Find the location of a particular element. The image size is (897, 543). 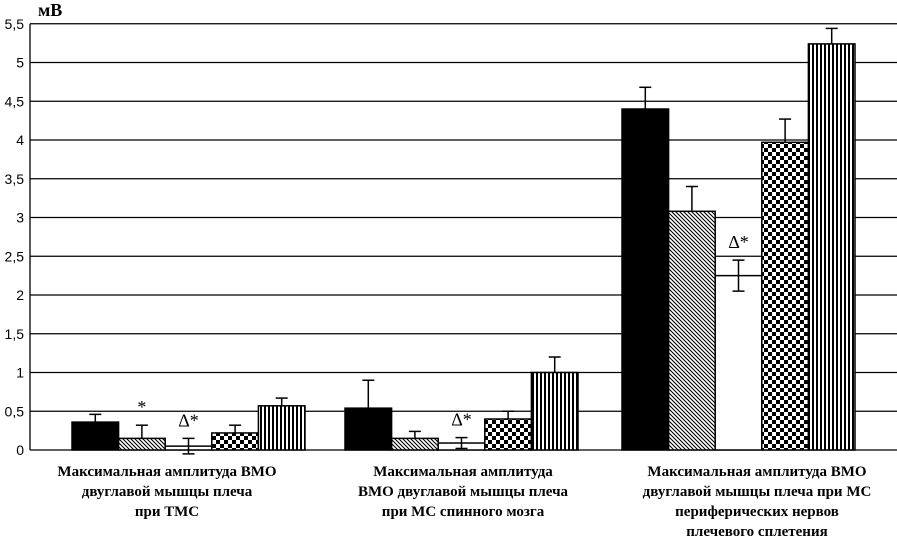

category-label-line: ВМО двуглавой мышцы плеча is located at coordinates (463, 492).